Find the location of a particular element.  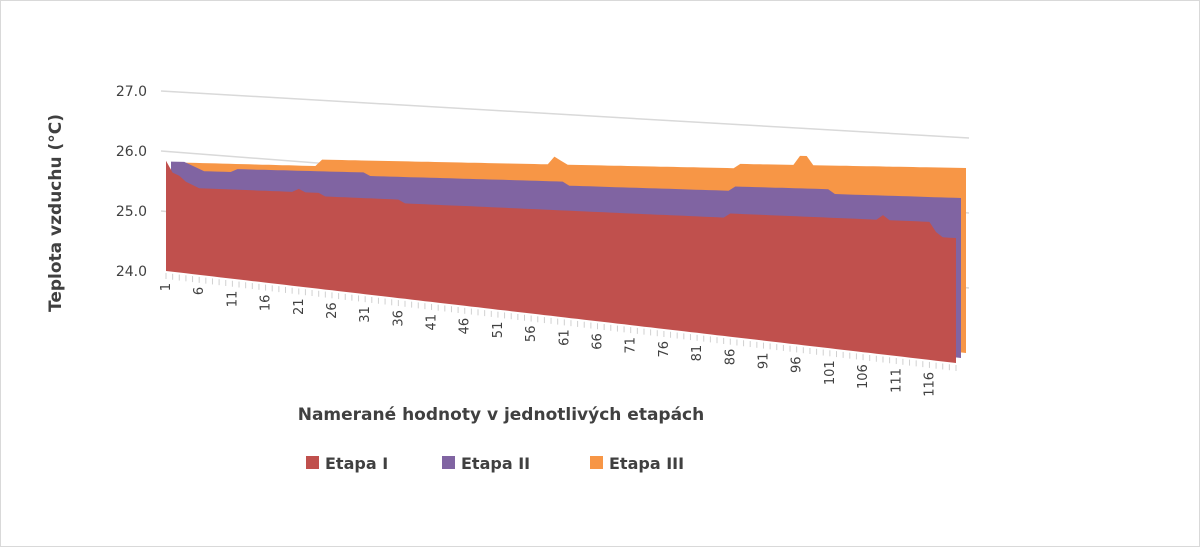

x-tick-label: 41 is located at coordinates (432, 322).